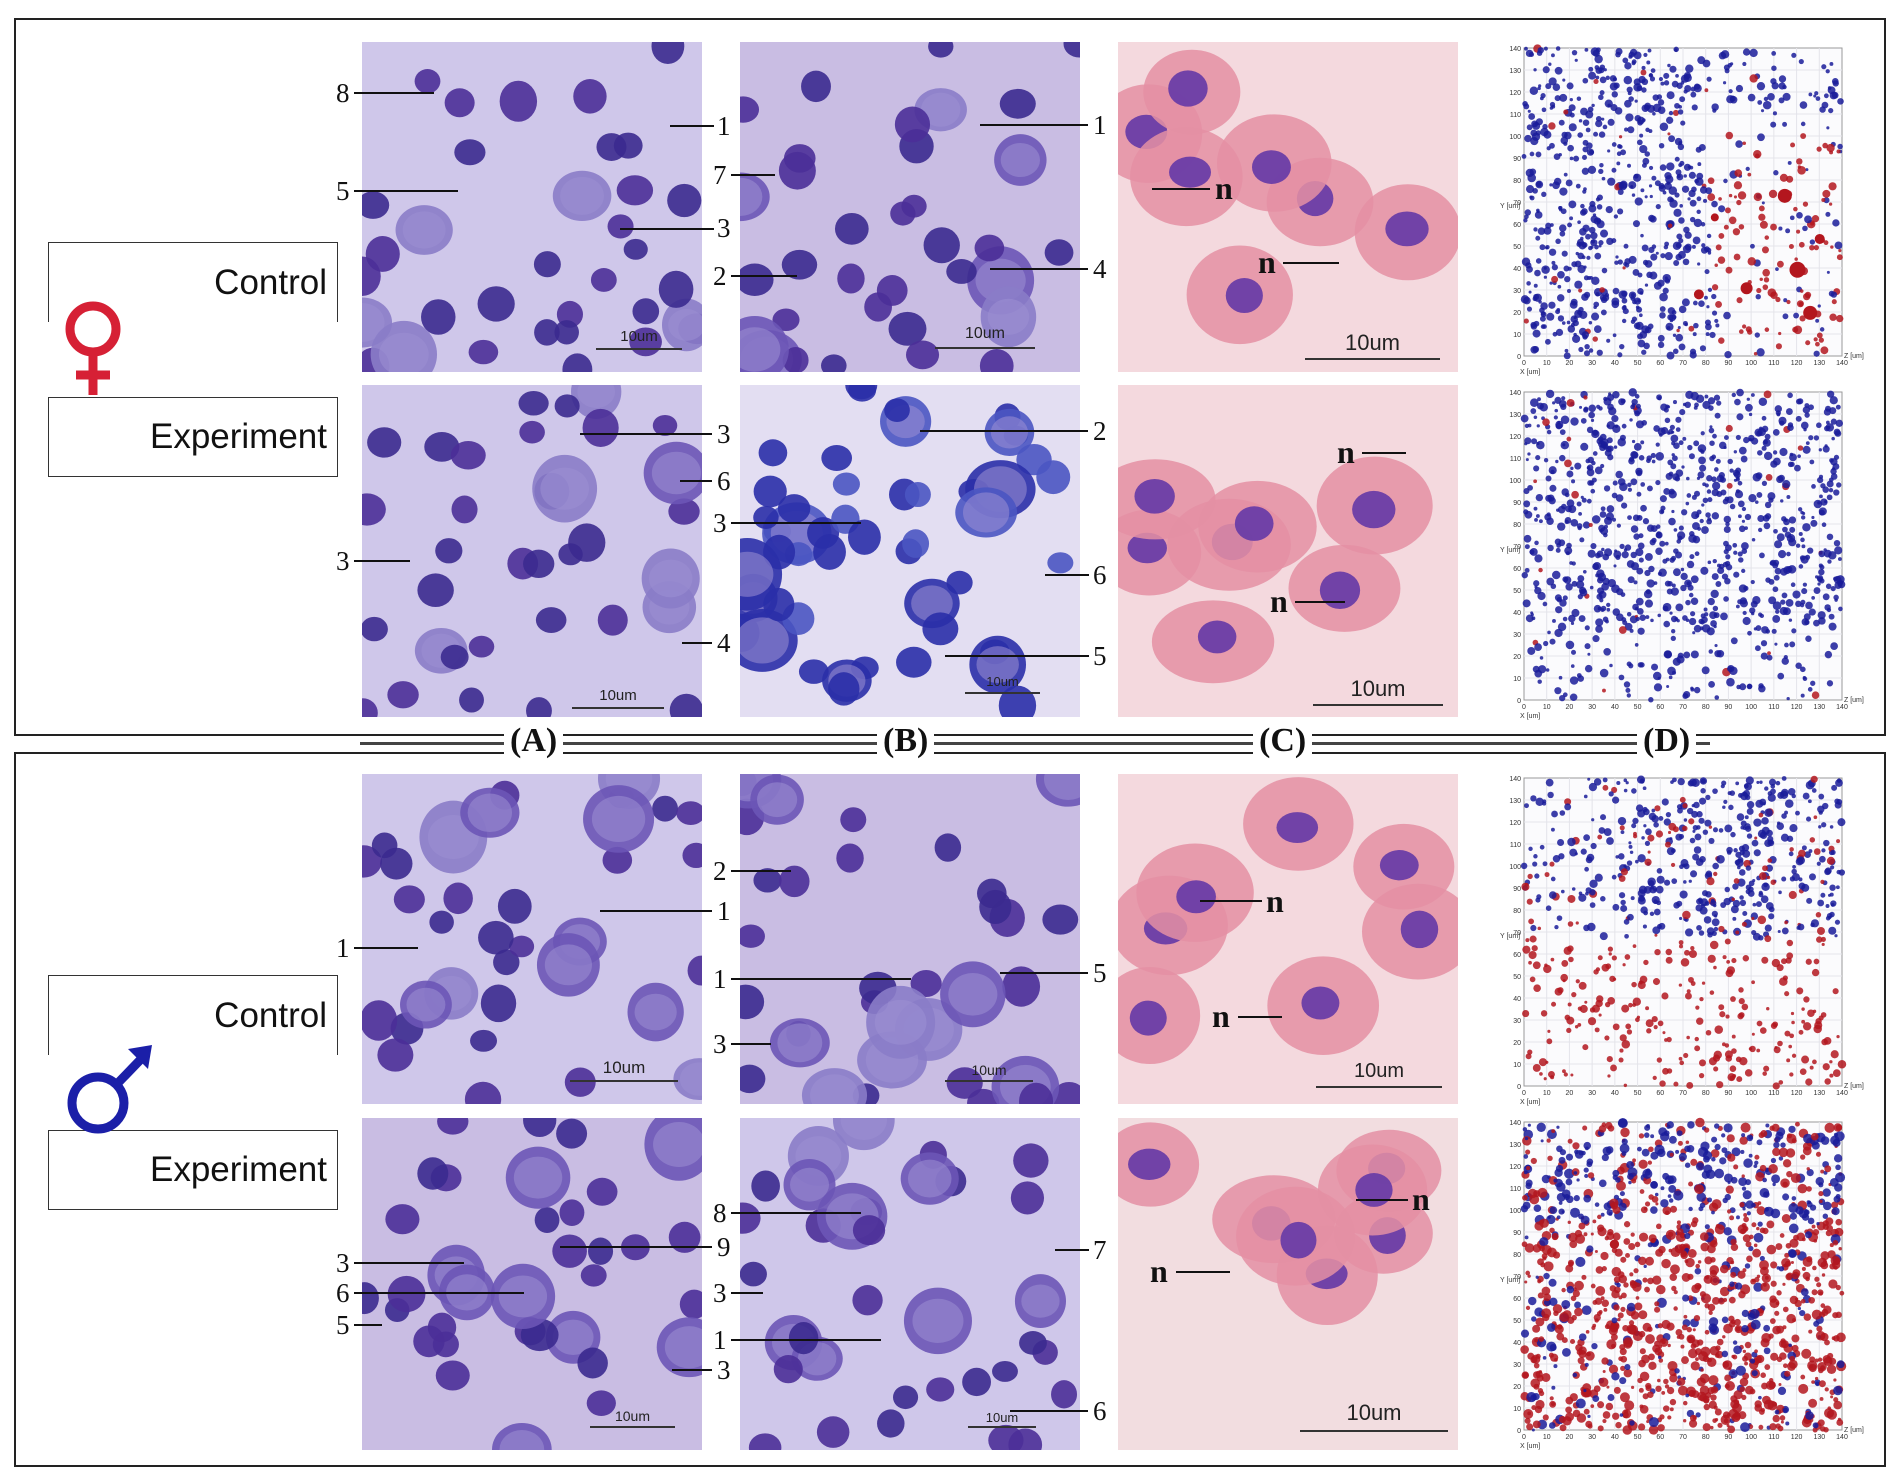  Describe the element at coordinates (532, 207) in the screenshot. I see `female-control-a-micrograph-image` at that location.